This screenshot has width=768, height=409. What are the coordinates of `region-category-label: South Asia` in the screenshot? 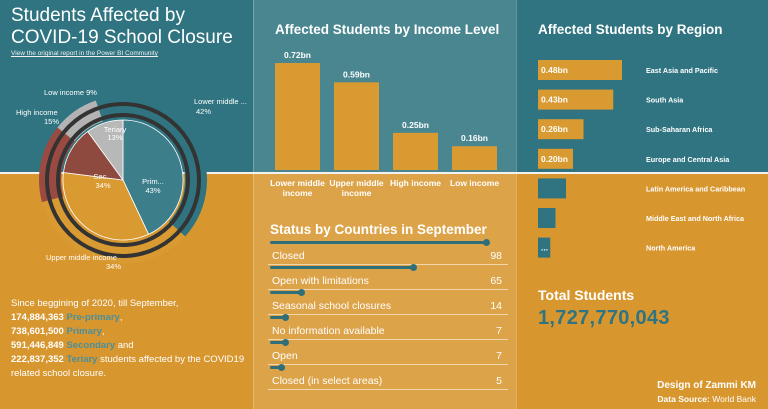 It's located at (665, 100).